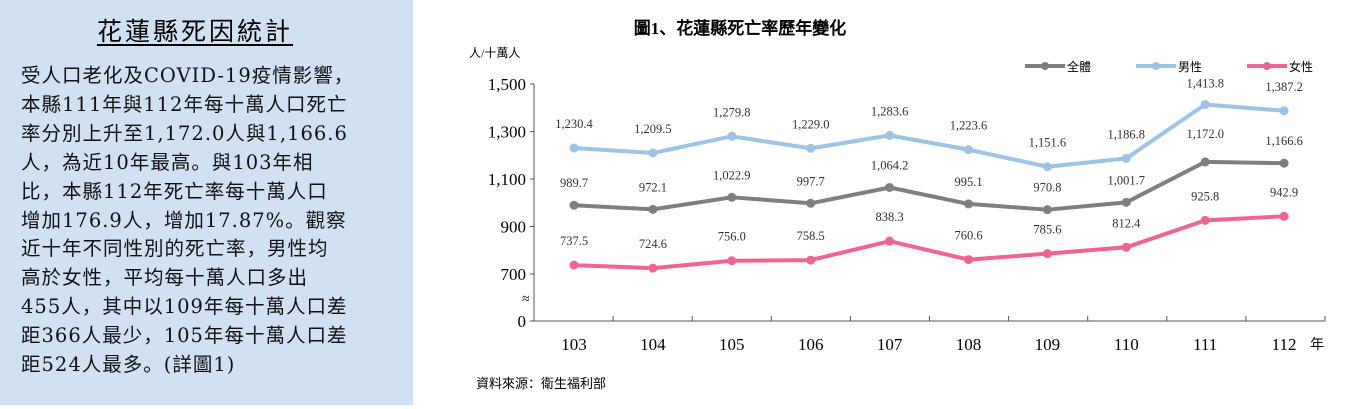  What do you see at coordinates (174, 191) in the screenshot?
I see `panel-line: 比，本縣112年死亡率每十萬人口` at bounding box center [174, 191].